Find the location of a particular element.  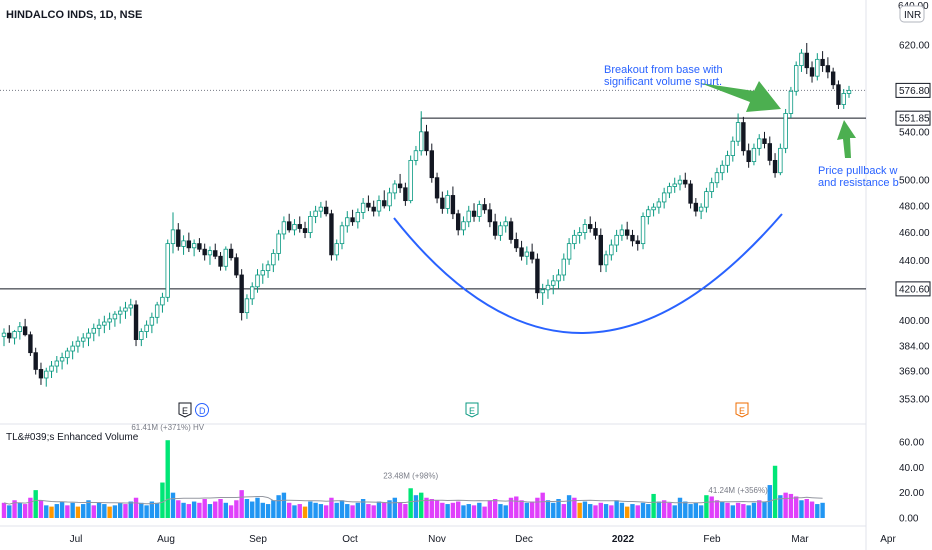

breakout-arrow-icon is located at coordinates (740, 96).